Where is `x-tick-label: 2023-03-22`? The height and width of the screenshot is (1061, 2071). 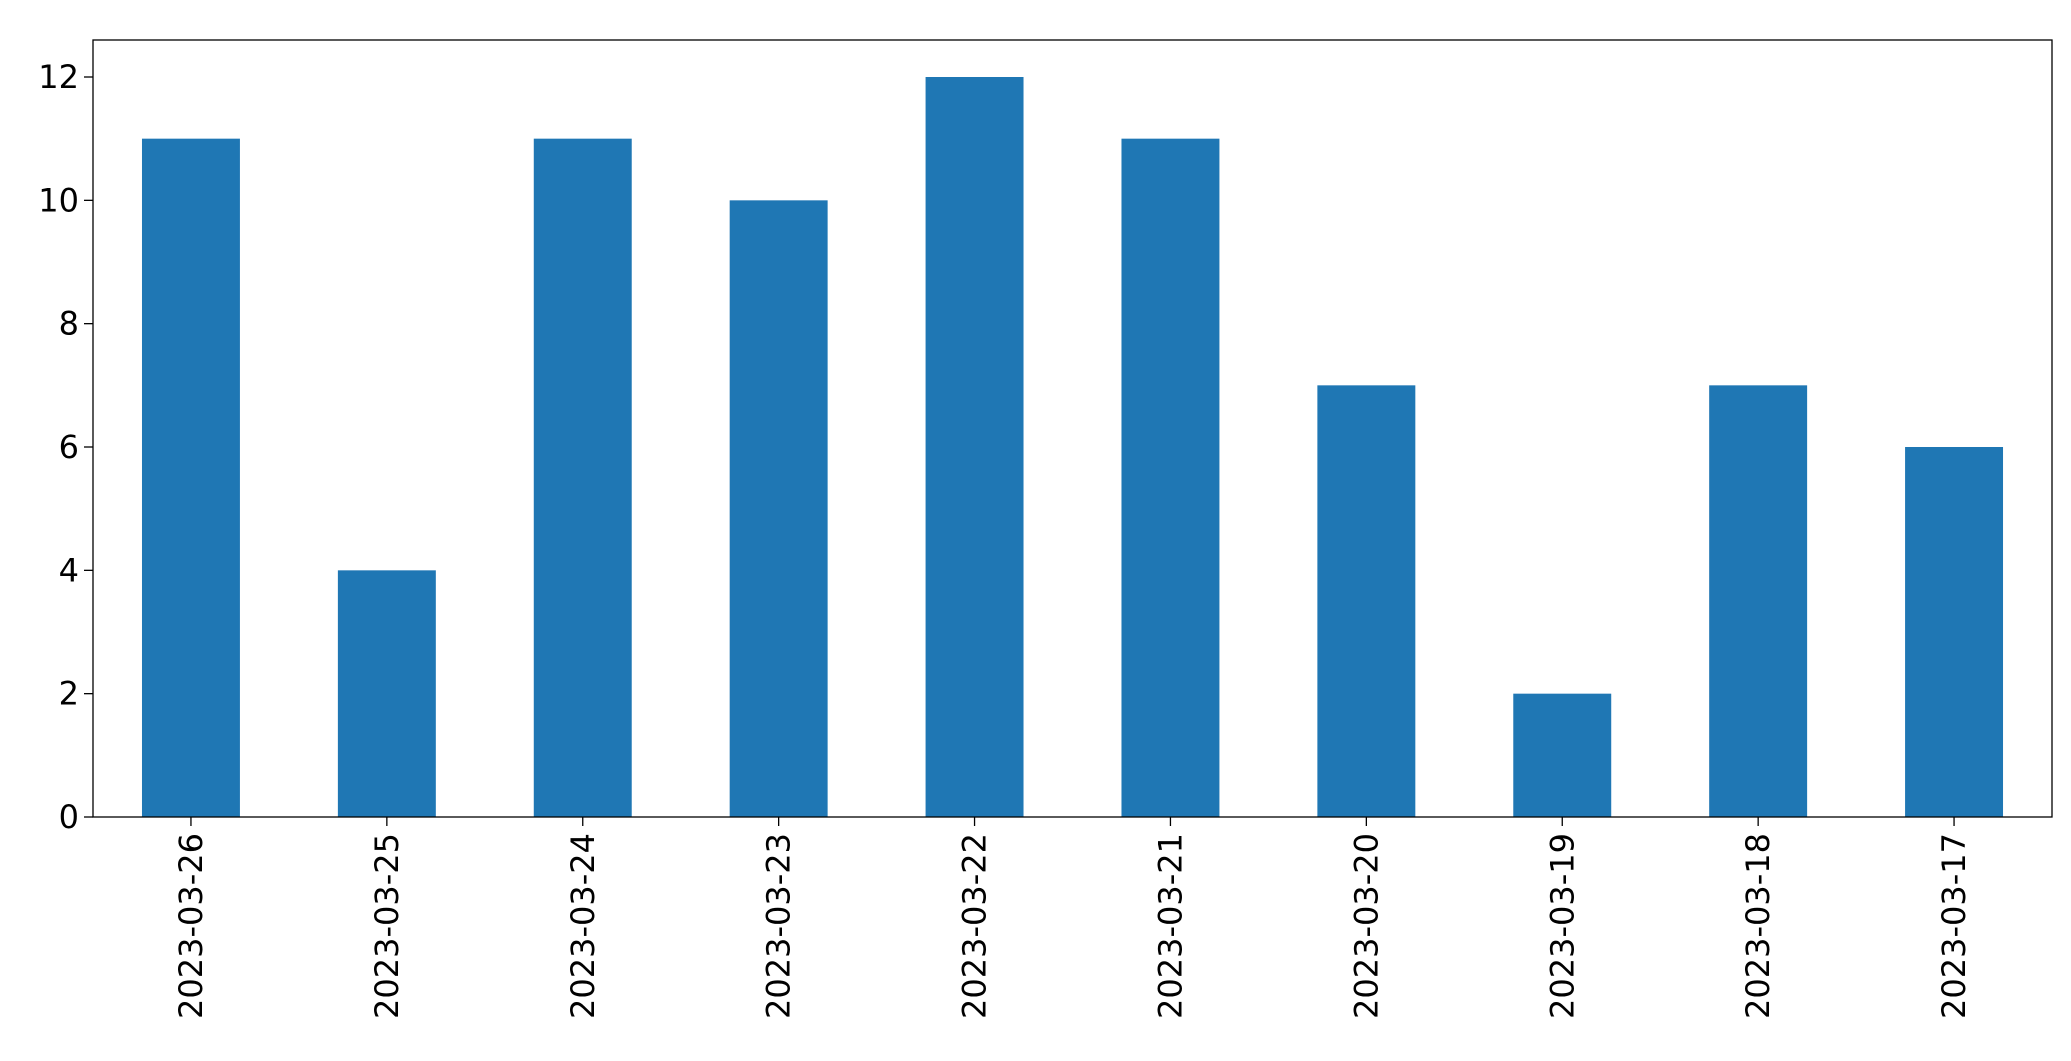 x-tick-label: 2023-03-22 is located at coordinates (975, 926).